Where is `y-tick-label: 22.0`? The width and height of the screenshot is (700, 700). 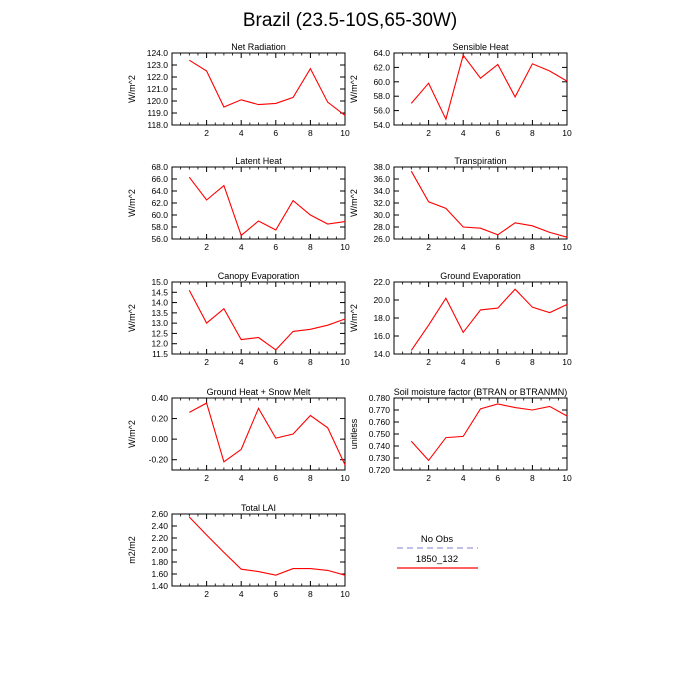 y-tick-label: 22.0 is located at coordinates (381, 282).